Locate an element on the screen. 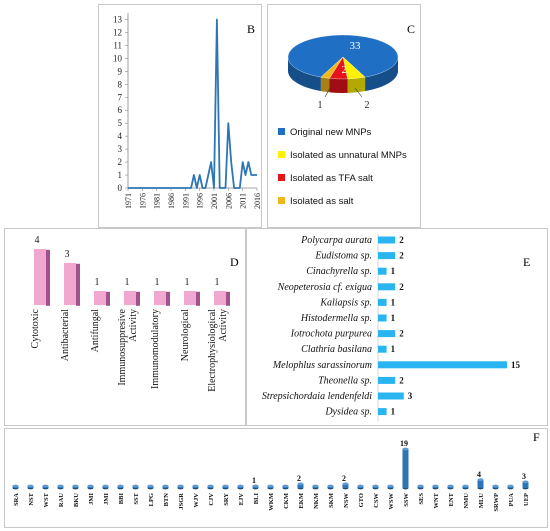  category-label: Neopeterosia cf. exigua is located at coordinates (324, 287).